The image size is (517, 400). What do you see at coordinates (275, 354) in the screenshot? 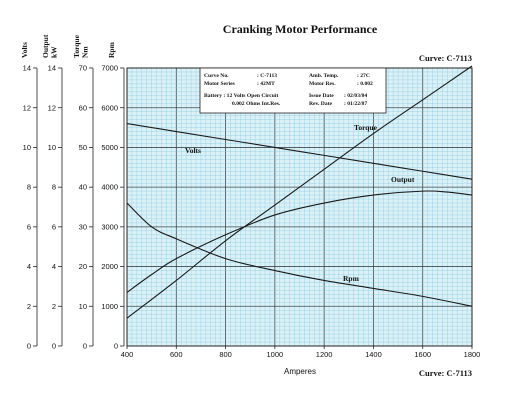
I see `x-tick-label: 1000` at bounding box center [275, 354].